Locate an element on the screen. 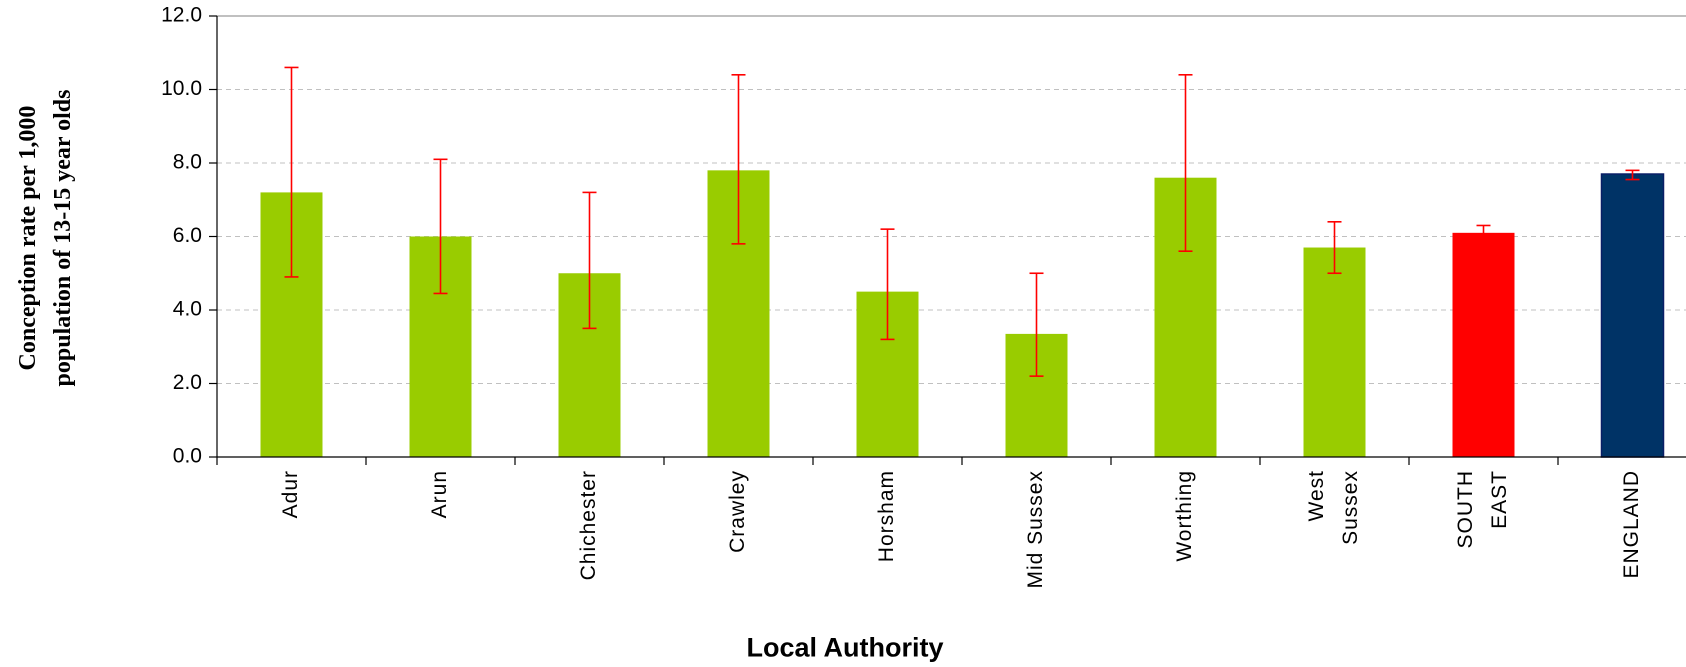 The width and height of the screenshot is (1686, 667). x-tick-label: ENGLAND is located at coordinates (1631, 524).